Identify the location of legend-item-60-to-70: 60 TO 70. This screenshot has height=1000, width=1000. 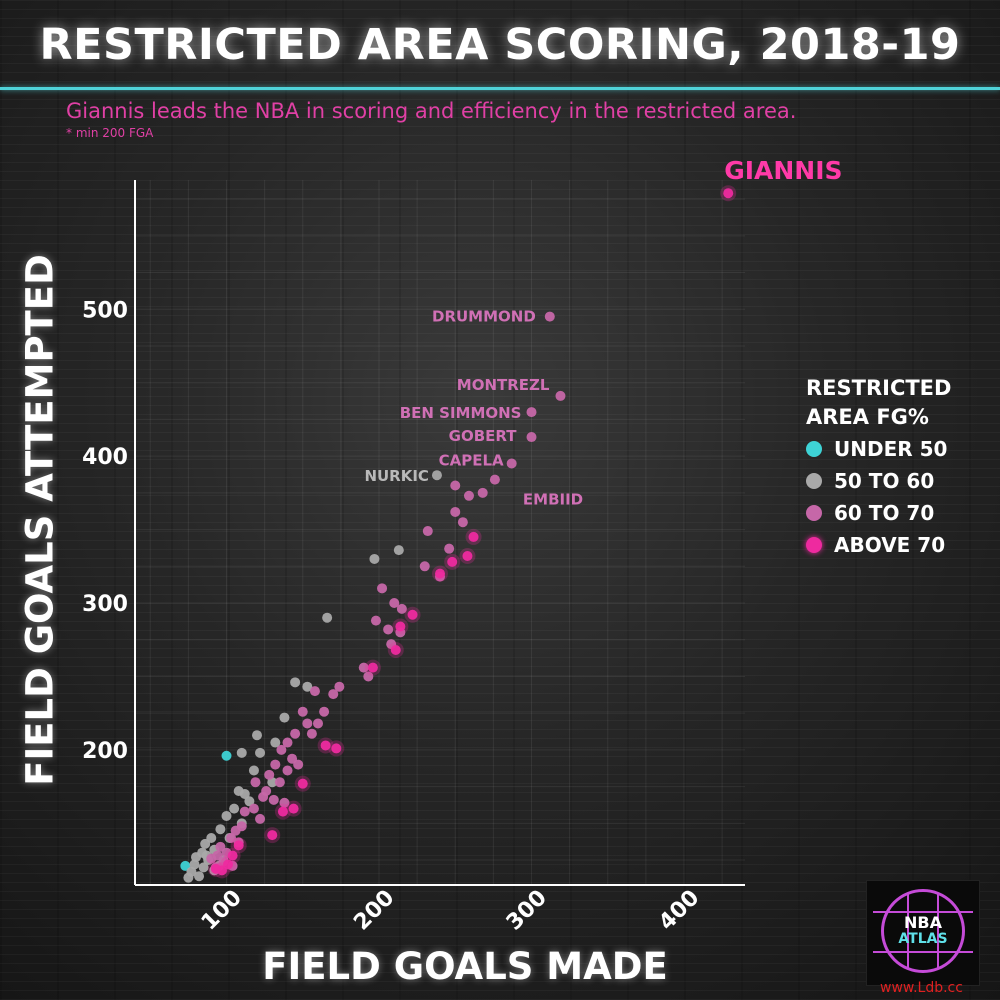
(878, 513).